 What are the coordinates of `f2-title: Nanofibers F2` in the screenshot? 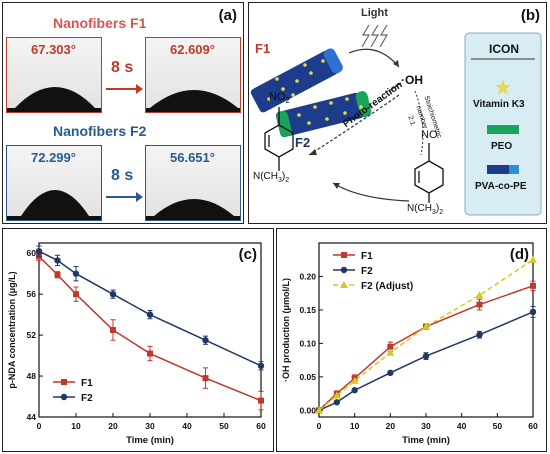 It's located at (100, 131).